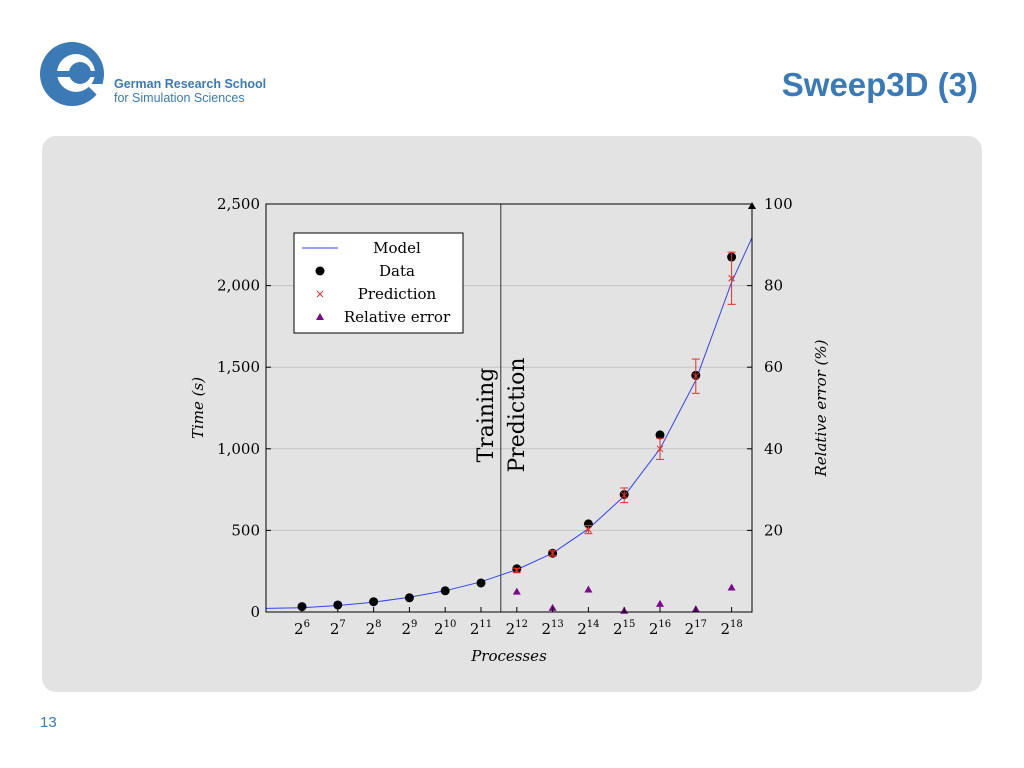  I want to click on logo, so click(72, 74).